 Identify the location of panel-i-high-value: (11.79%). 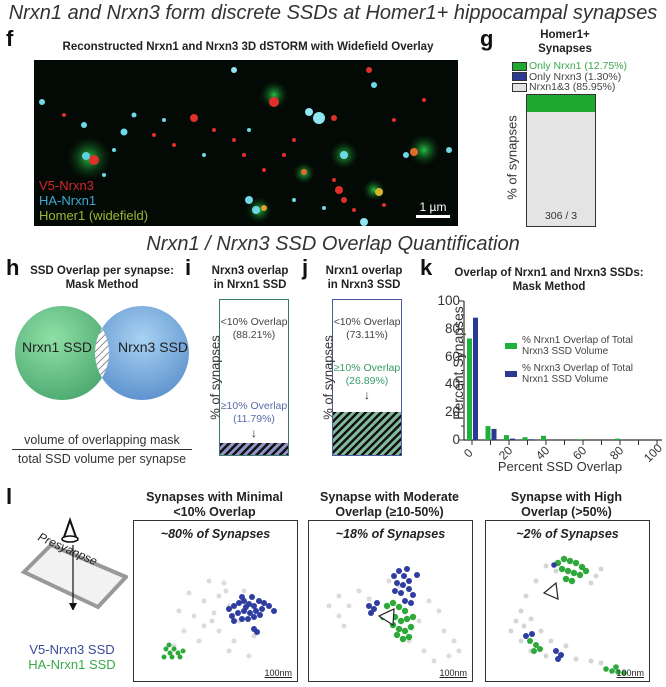
(254, 419).